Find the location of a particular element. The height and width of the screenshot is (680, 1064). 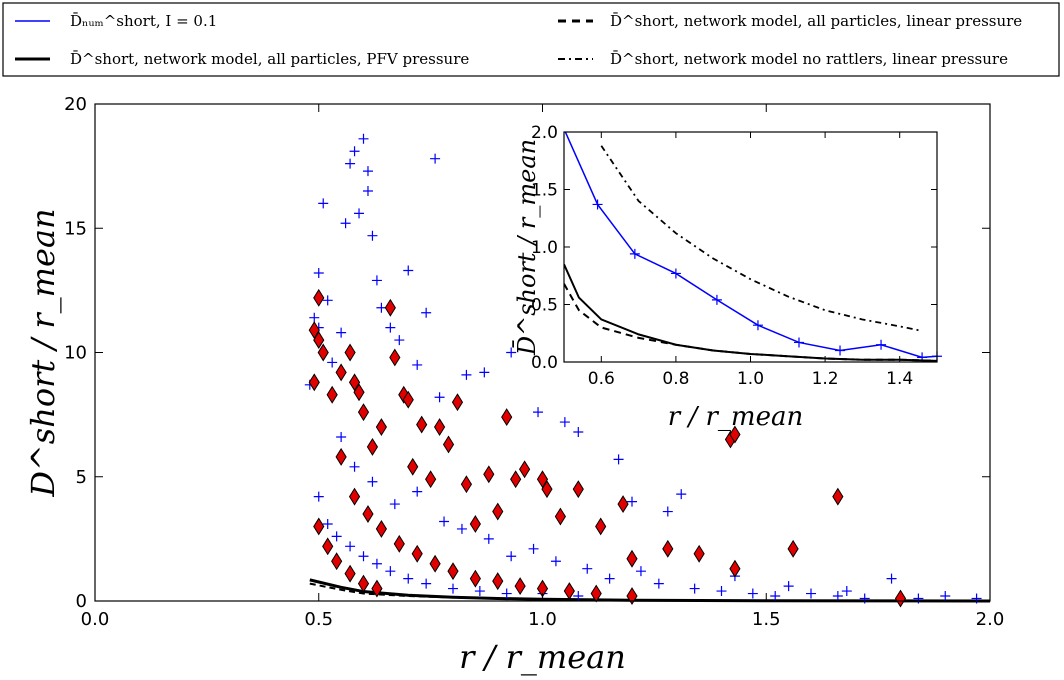

main-xtick-label-1: 0.5 is located at coordinates (318, 619).